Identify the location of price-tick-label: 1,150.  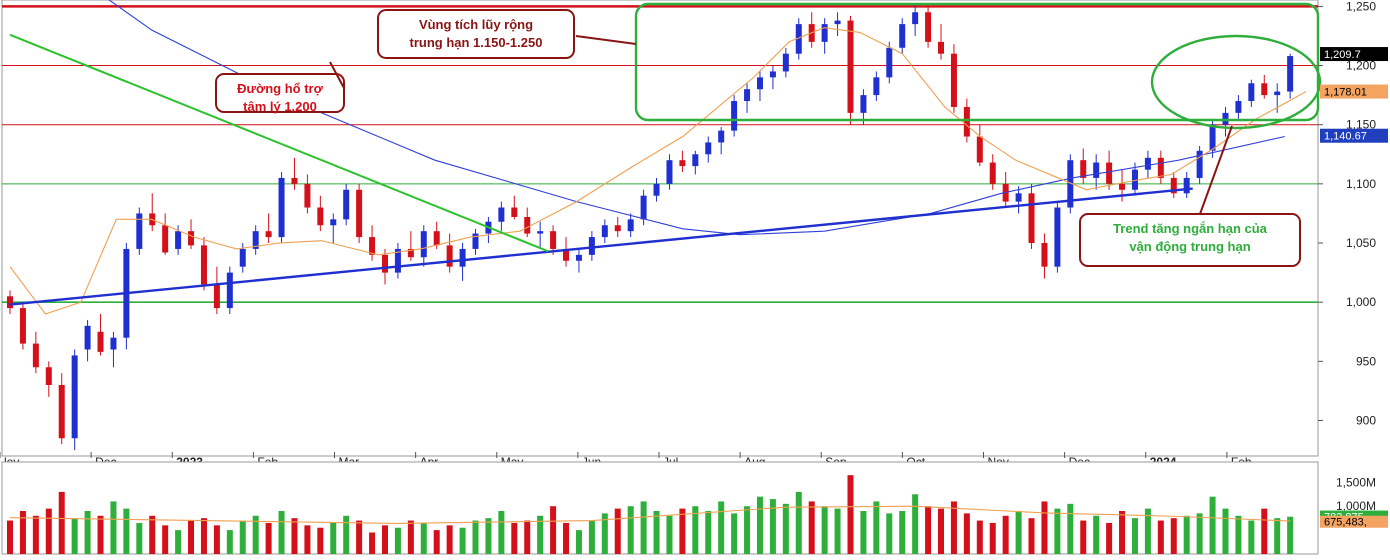
(1361, 125).